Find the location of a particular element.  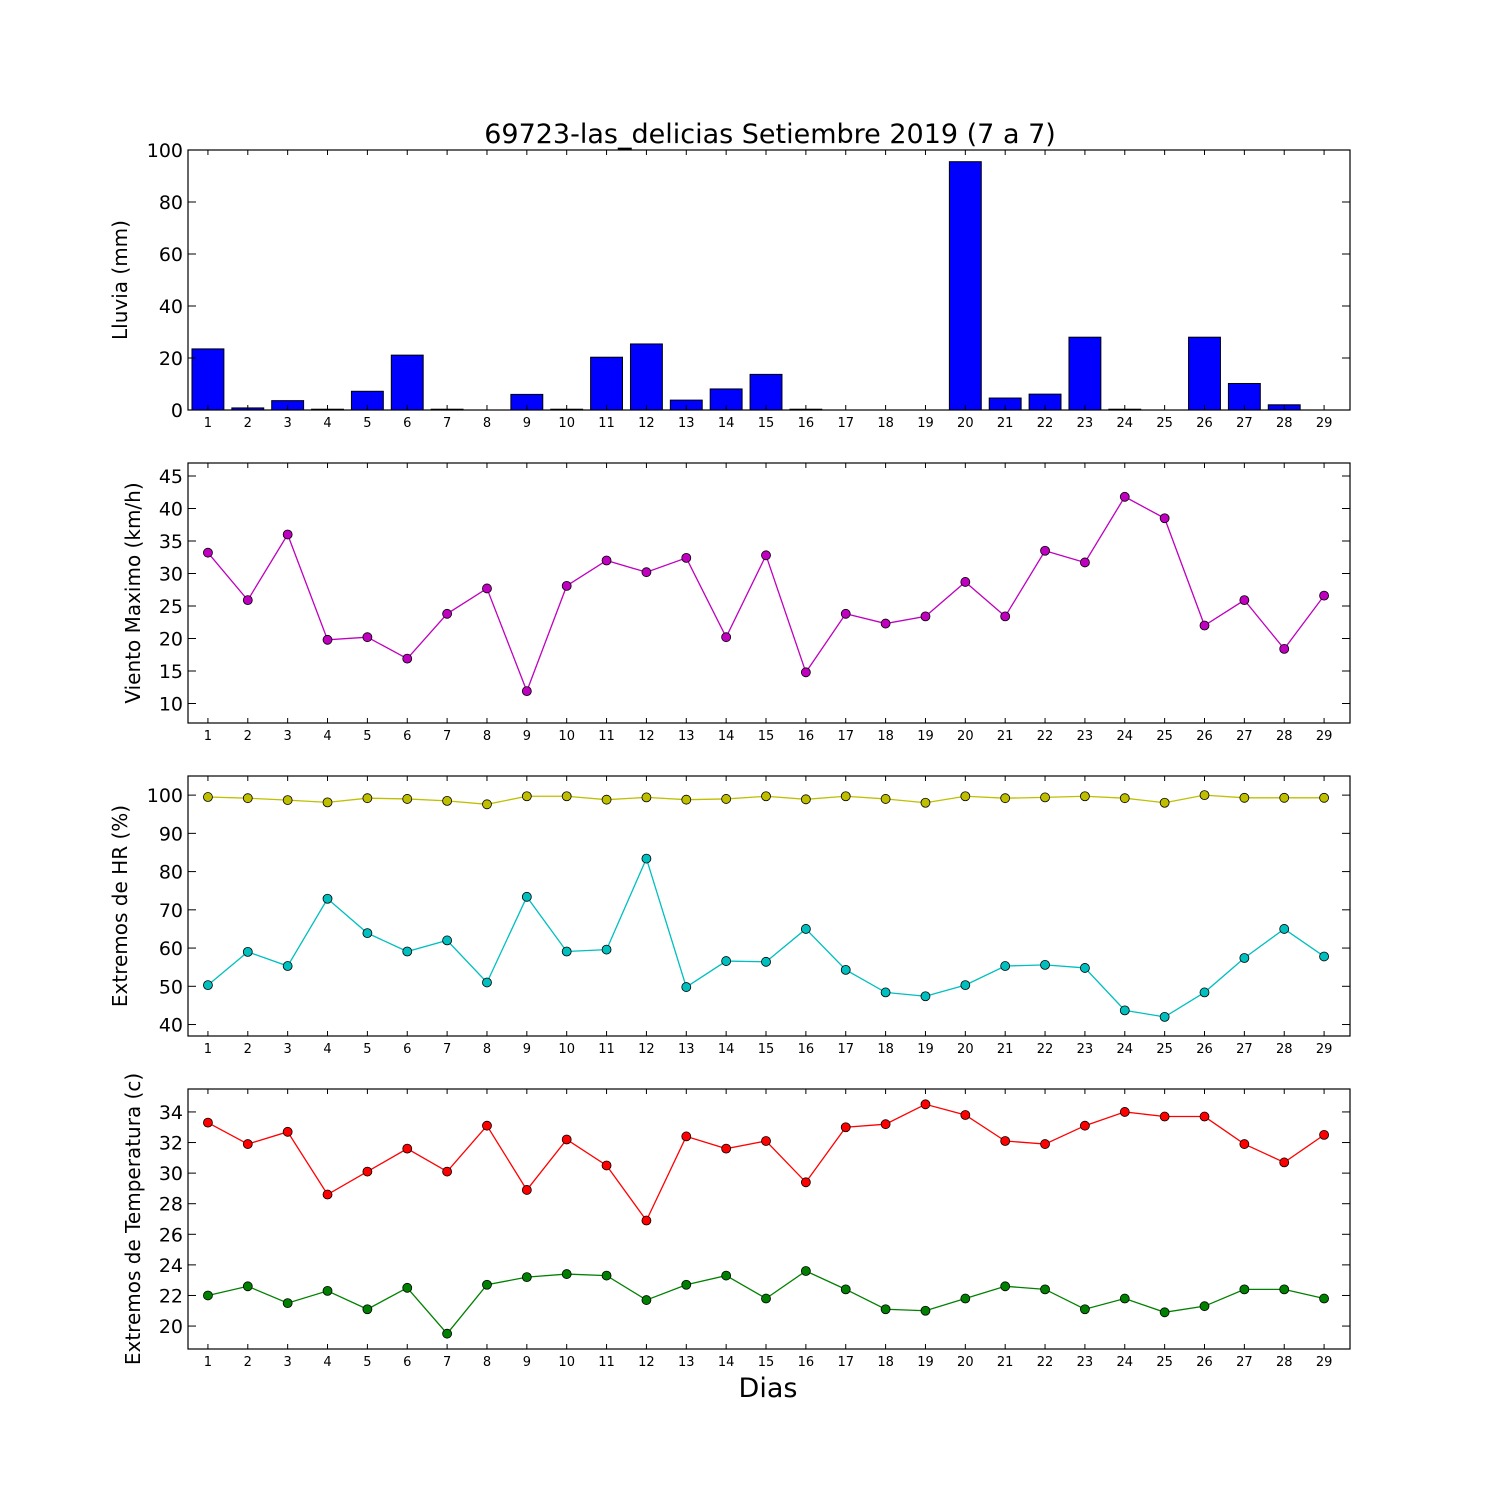

y-tick-label: 60 is located at coordinates (171, 255).